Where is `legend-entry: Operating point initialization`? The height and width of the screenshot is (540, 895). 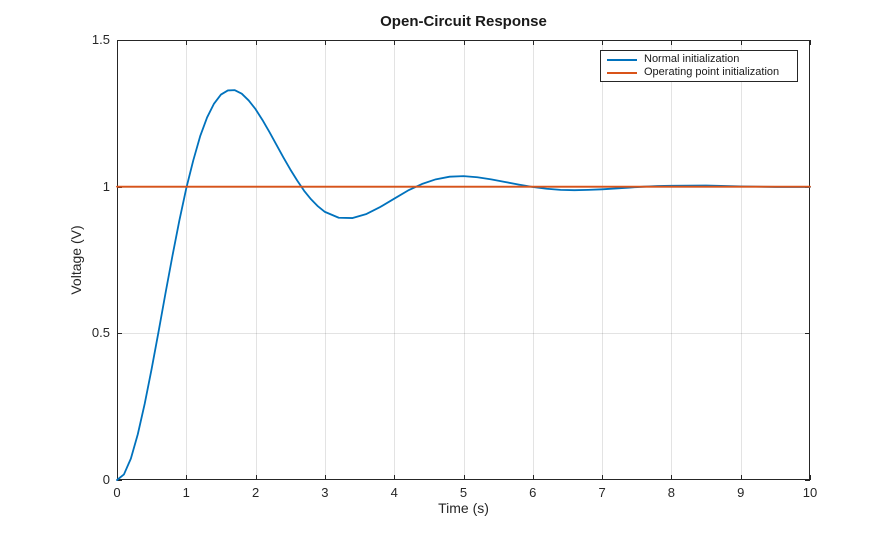
legend-entry: Operating point initialization is located at coordinates (699, 72).